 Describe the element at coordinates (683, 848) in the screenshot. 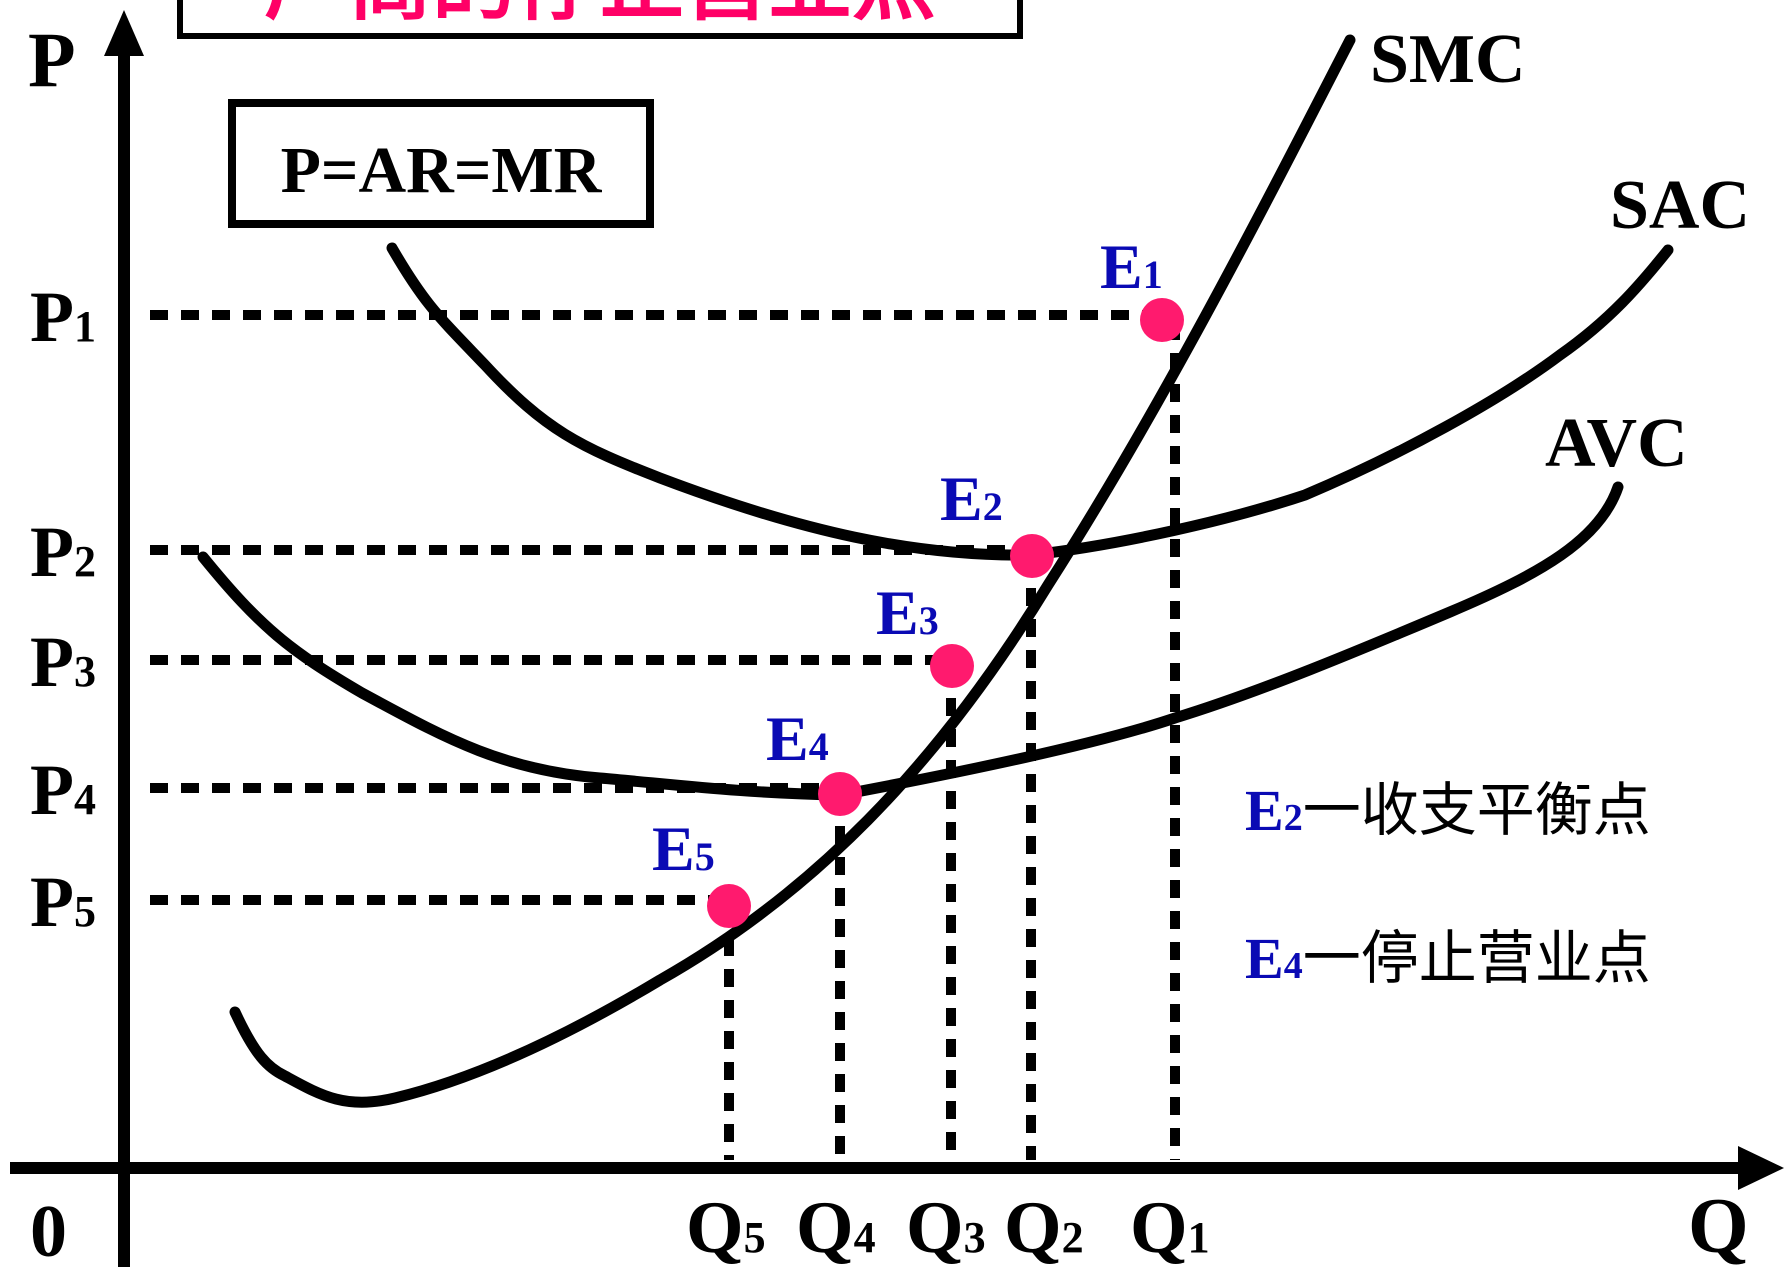

I see `point-label-e5: E5` at that location.